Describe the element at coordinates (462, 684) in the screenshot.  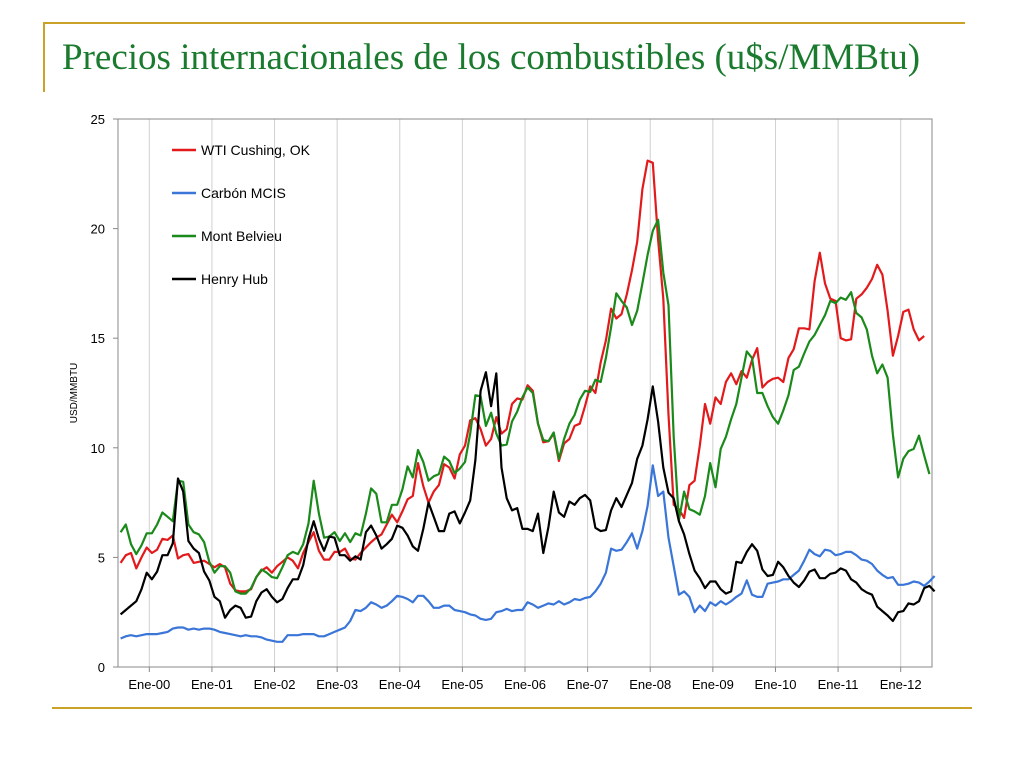
I see `x-tick-label: Ene-05` at that location.